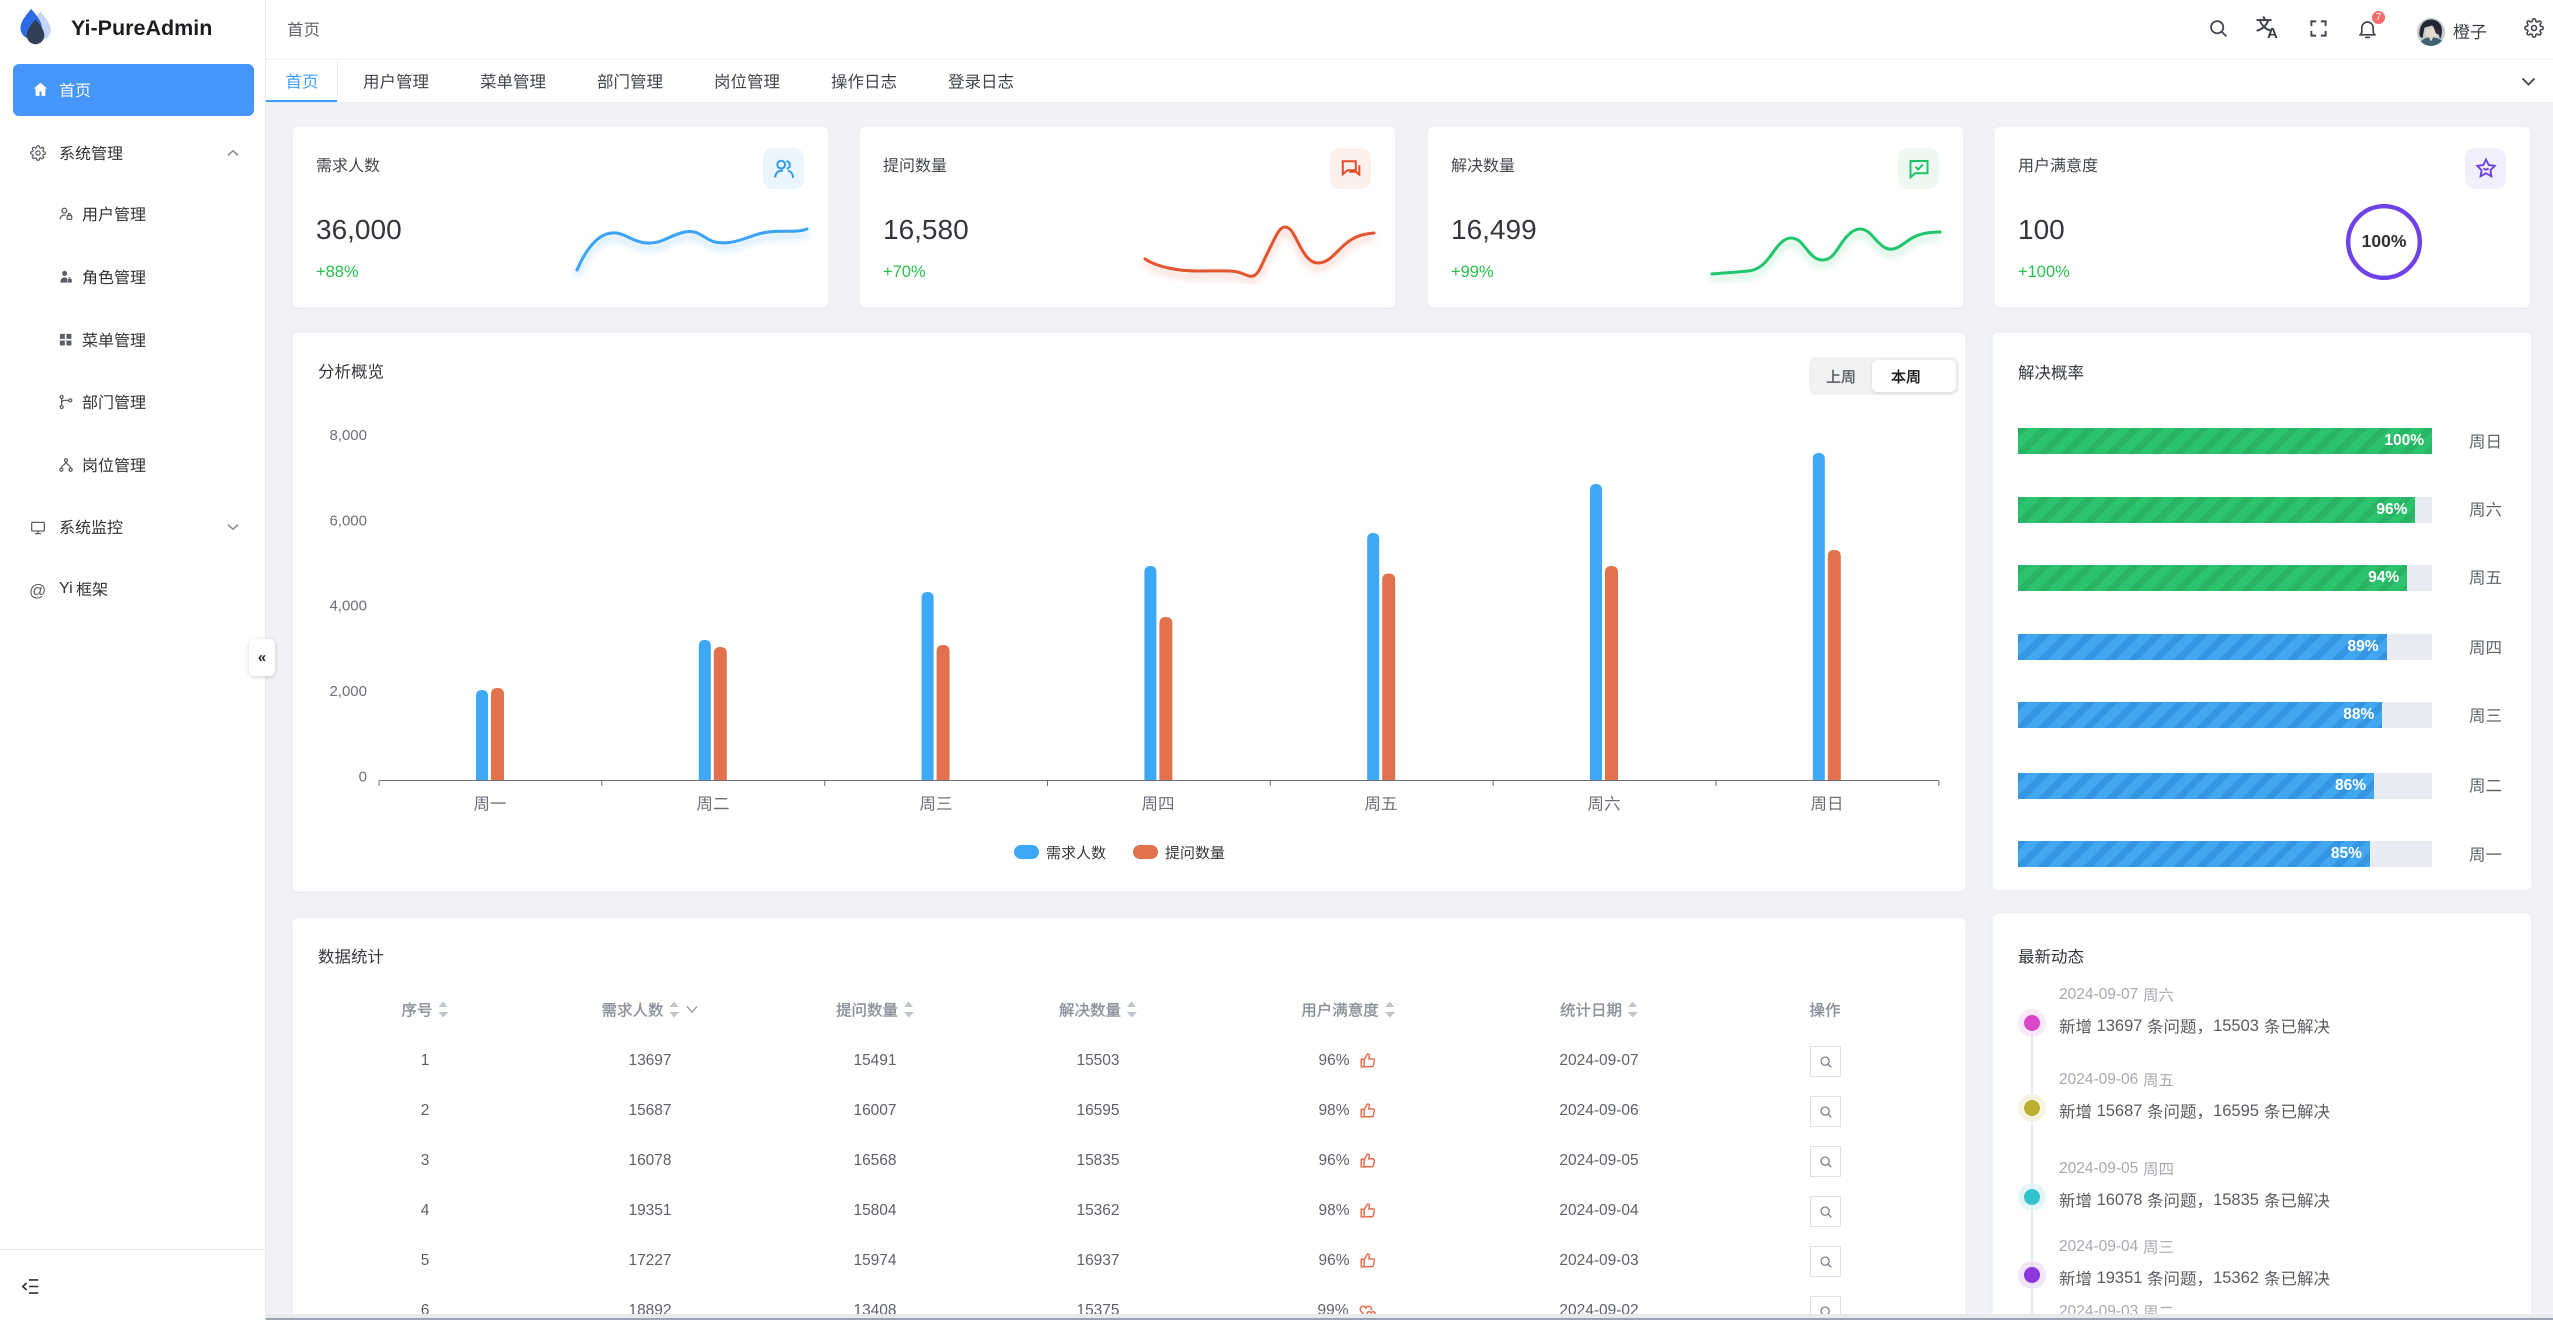  I want to click on svg-text: 8,000, so click(348, 435).